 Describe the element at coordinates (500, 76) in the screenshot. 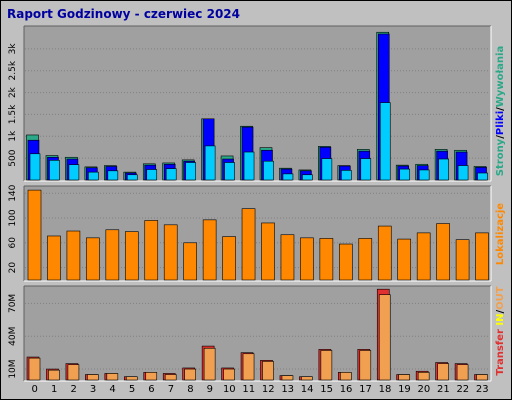

I see `side-legend-top-part: Wywołania` at that location.